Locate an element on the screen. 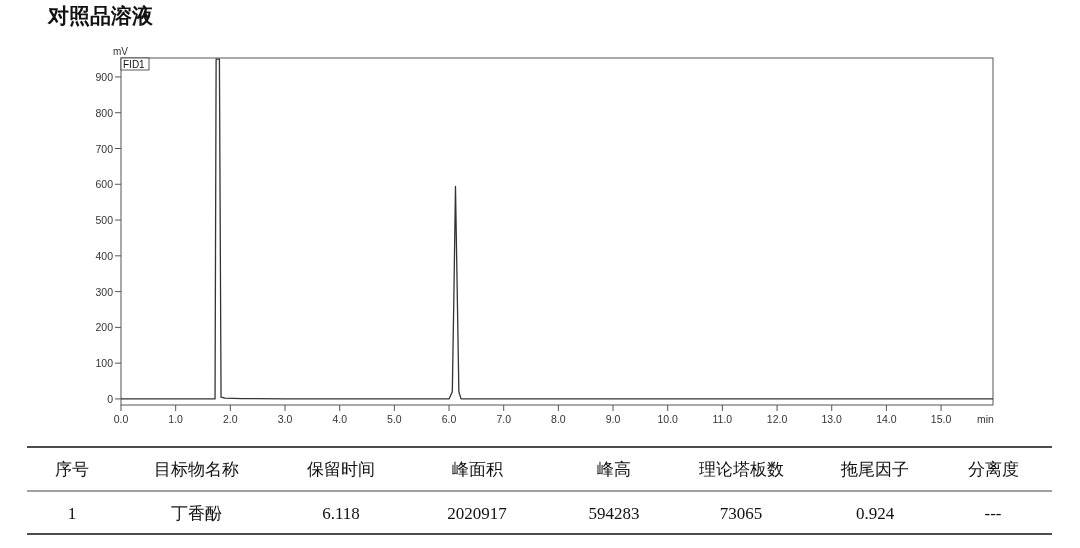 Image resolution: width=1080 pixels, height=548 pixels. text: 1 is located at coordinates (72, 513).